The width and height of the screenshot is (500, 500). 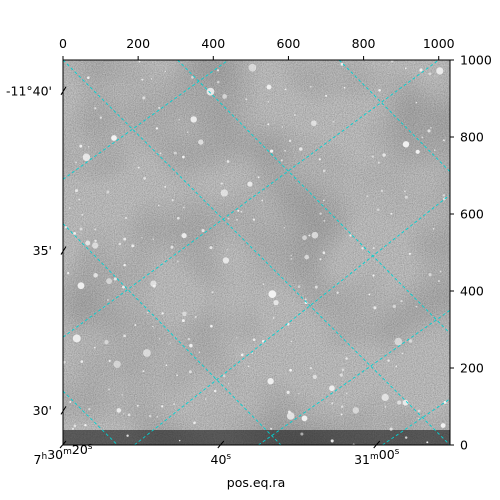 I want to click on right-tick-label: 600, so click(x=472, y=214).